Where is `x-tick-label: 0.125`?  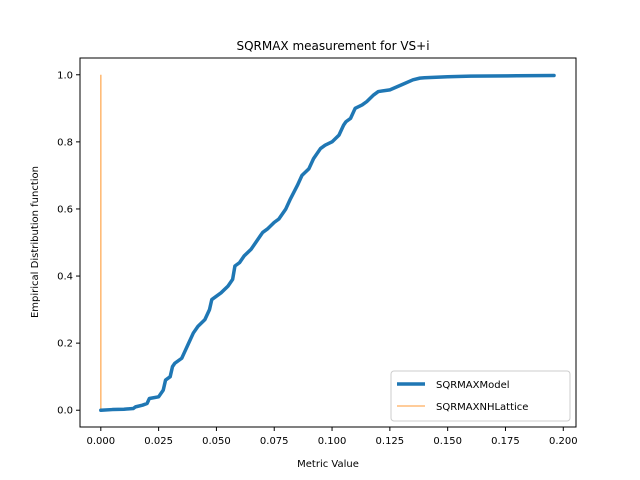 x-tick-label: 0.125 is located at coordinates (390, 441).